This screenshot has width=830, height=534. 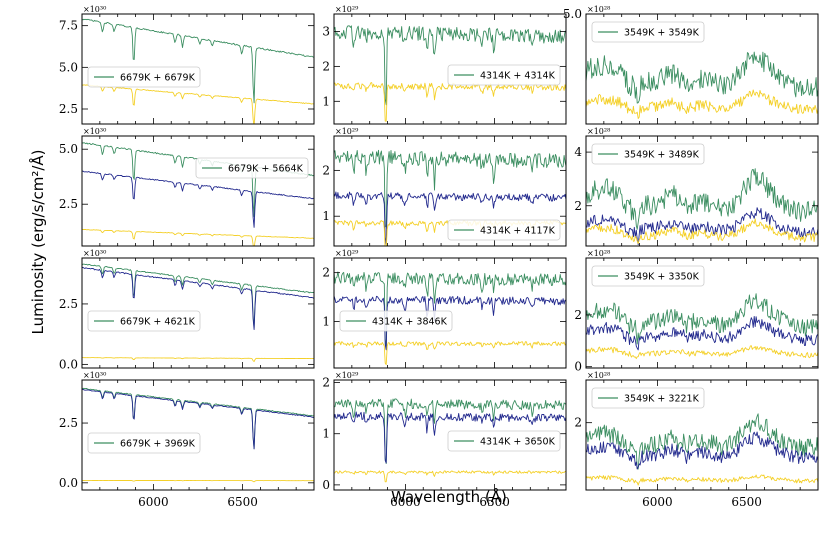 I want to click on panel-r3c2: 6000 6500 2 ×10²⁸ 3549K + 3221K, so click(x=696, y=440).